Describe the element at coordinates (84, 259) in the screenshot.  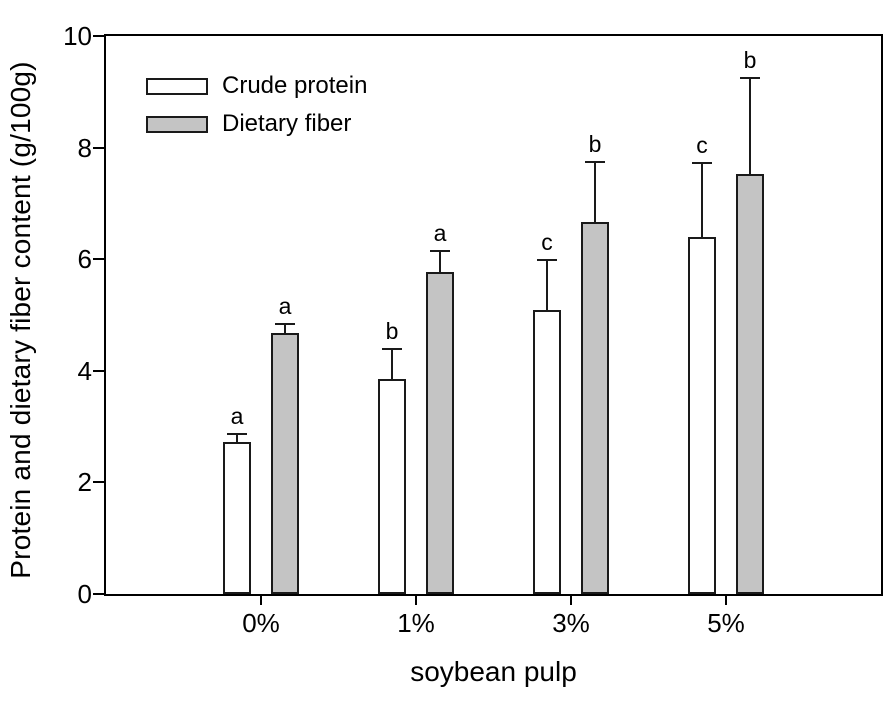
I see `y-tick-label: 6` at that location.